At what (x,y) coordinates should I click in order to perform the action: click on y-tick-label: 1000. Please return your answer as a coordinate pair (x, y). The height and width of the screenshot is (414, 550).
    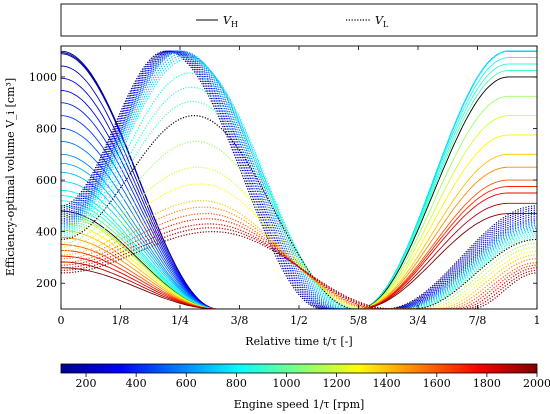
    Looking at the image, I should click on (43, 77).